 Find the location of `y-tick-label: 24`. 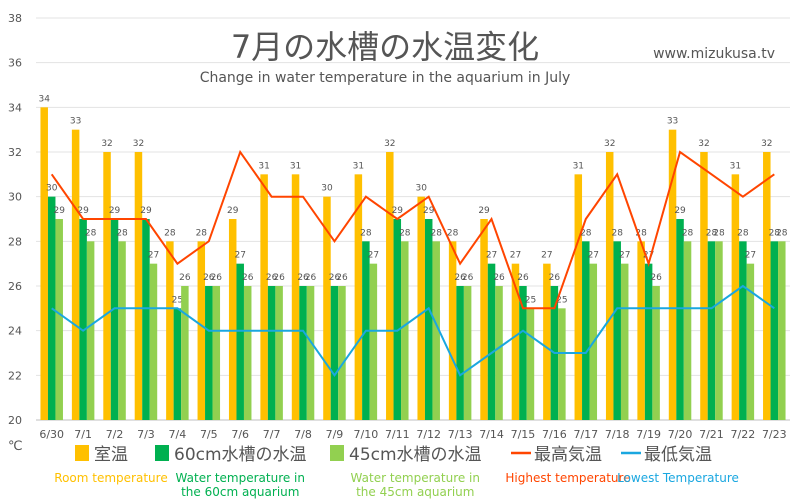

y-tick-label: 24 is located at coordinates (15, 331).